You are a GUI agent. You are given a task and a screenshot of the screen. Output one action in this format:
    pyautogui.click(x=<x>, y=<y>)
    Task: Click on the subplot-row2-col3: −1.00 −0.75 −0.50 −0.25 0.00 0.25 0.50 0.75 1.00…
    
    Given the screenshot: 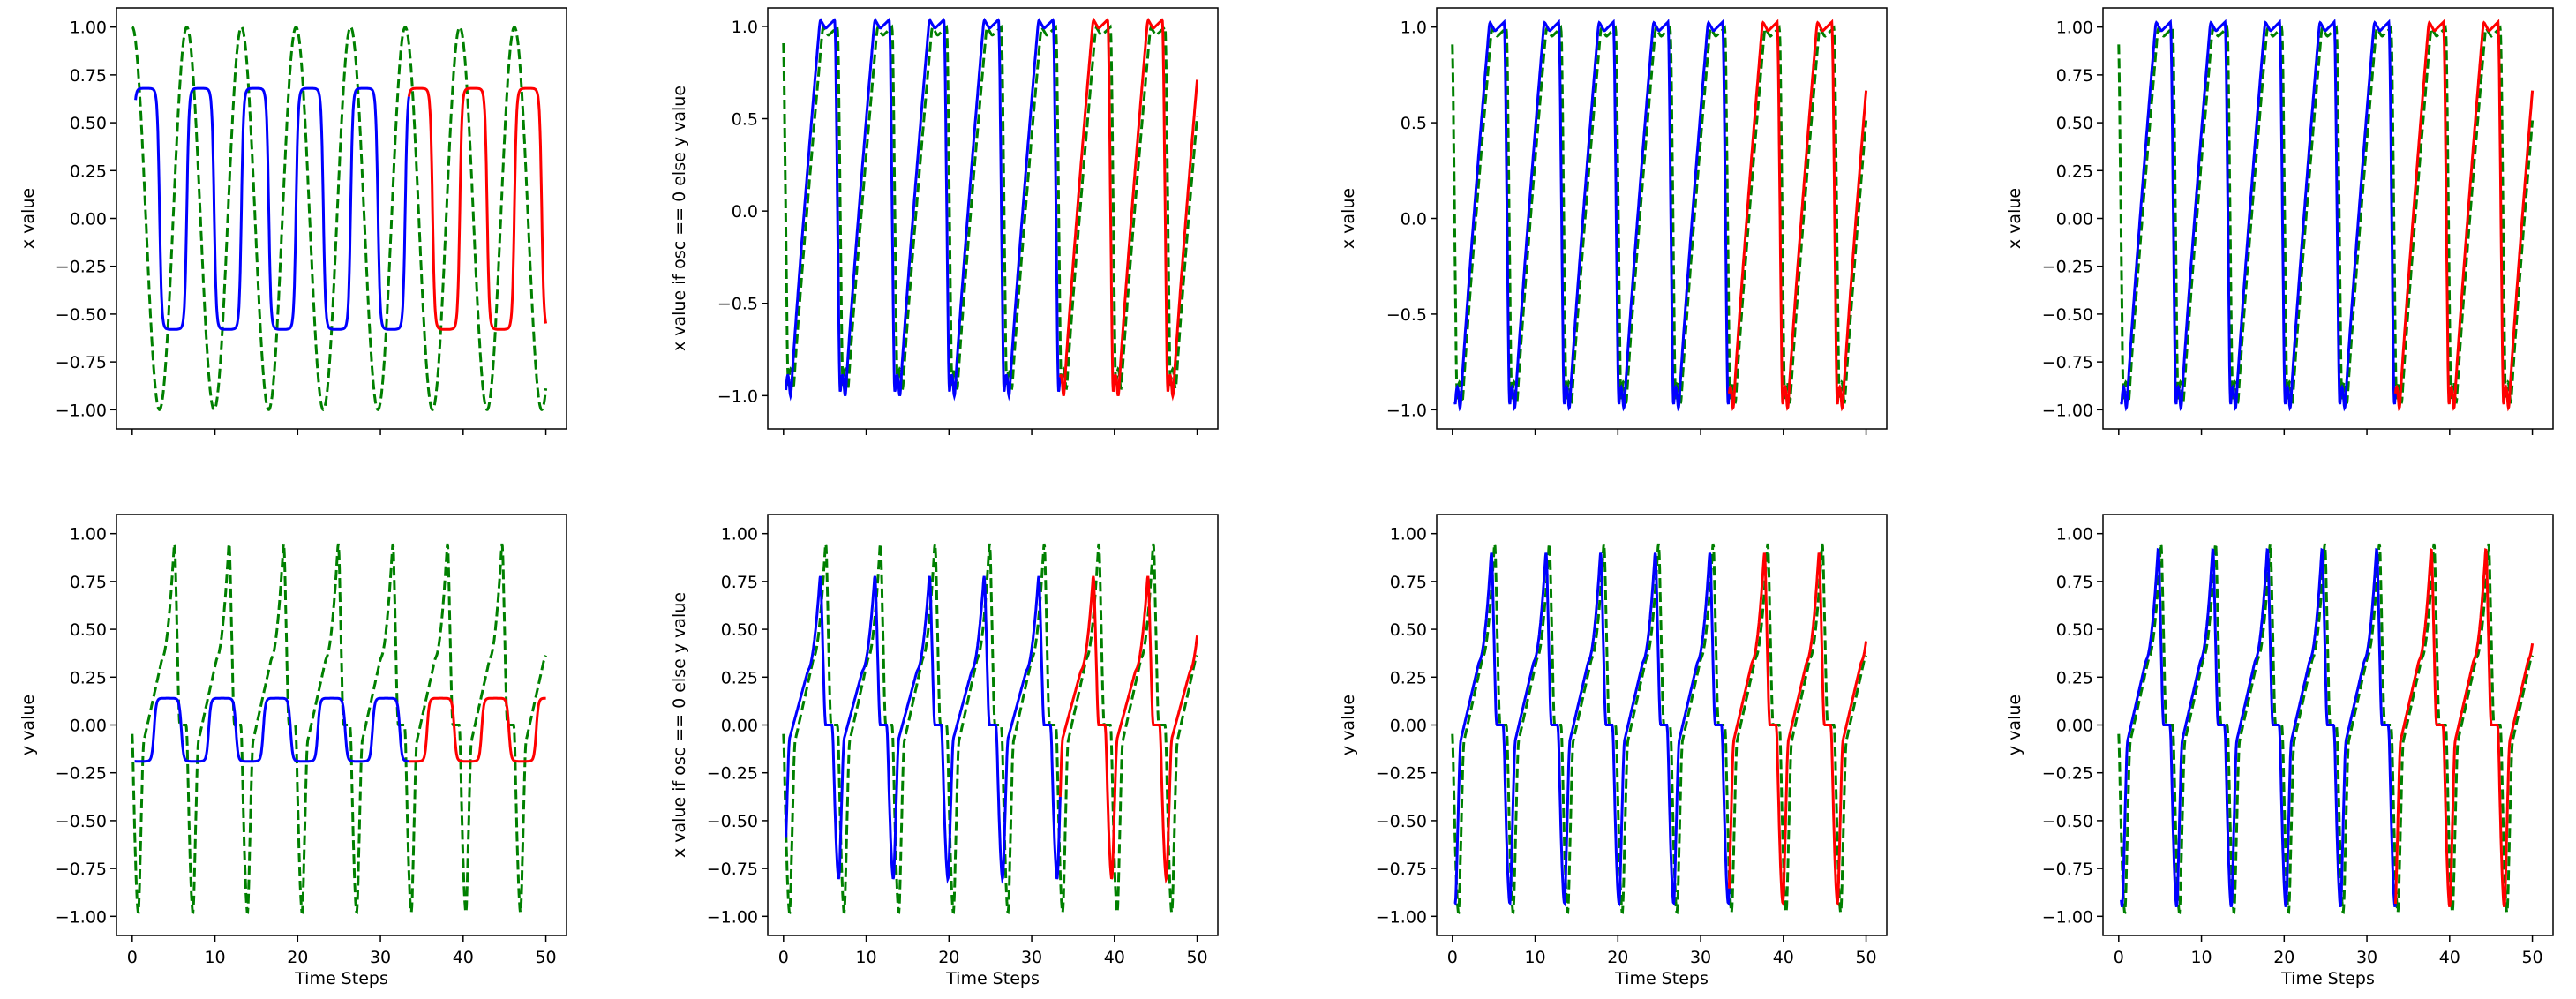 What is the action you would take?
    pyautogui.click(x=1613, y=751)
    